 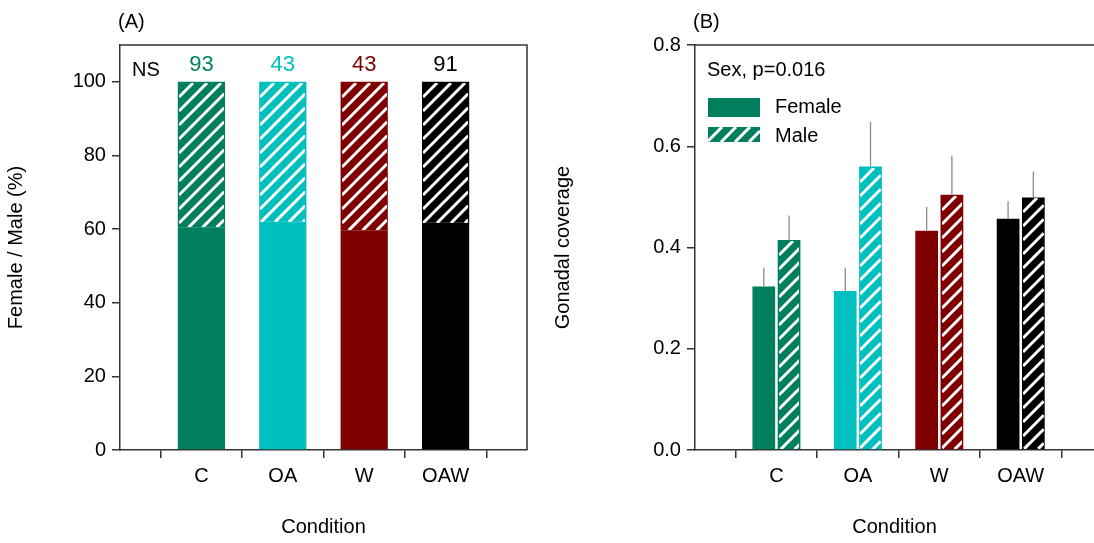 What do you see at coordinates (667, 144) in the screenshot?
I see `y-tick-label: 0.6` at bounding box center [667, 144].